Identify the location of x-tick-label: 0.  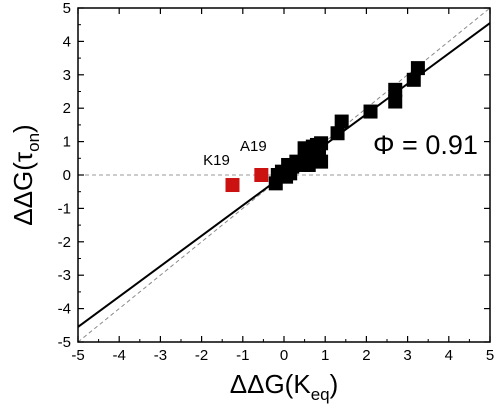
(284, 355).